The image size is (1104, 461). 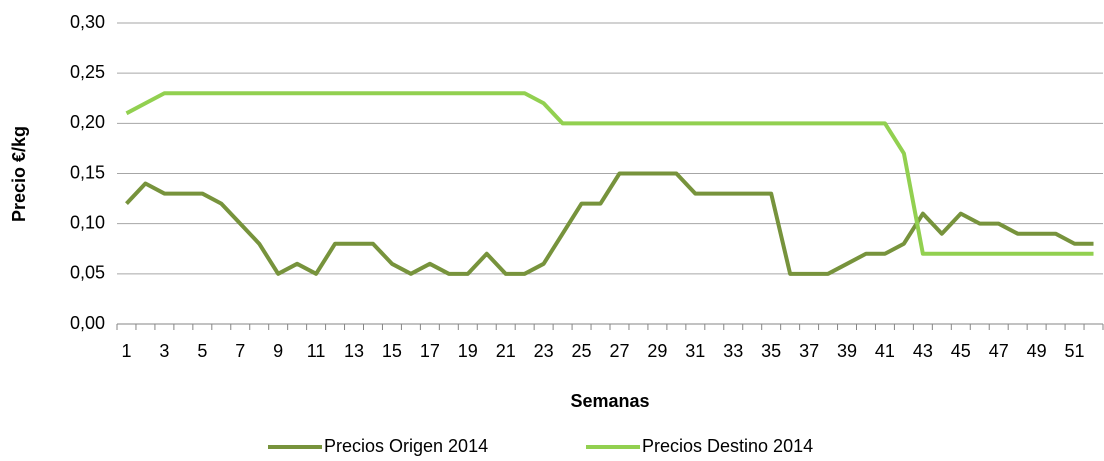 I want to click on x-tick-label: 7, so click(x=240, y=351).